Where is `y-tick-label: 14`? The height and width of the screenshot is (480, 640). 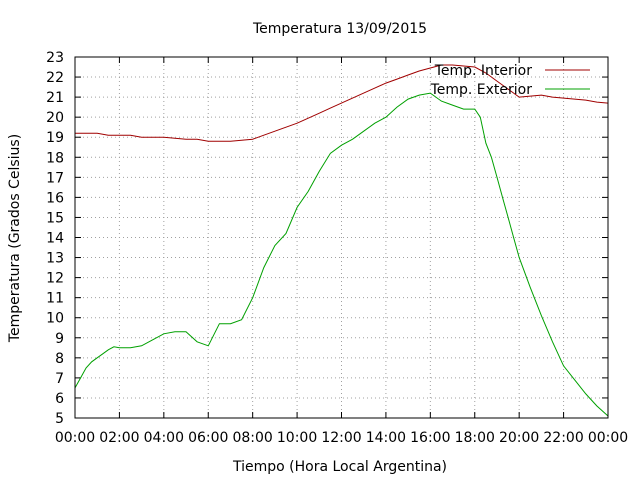
y-tick-label: 14 is located at coordinates (55, 239).